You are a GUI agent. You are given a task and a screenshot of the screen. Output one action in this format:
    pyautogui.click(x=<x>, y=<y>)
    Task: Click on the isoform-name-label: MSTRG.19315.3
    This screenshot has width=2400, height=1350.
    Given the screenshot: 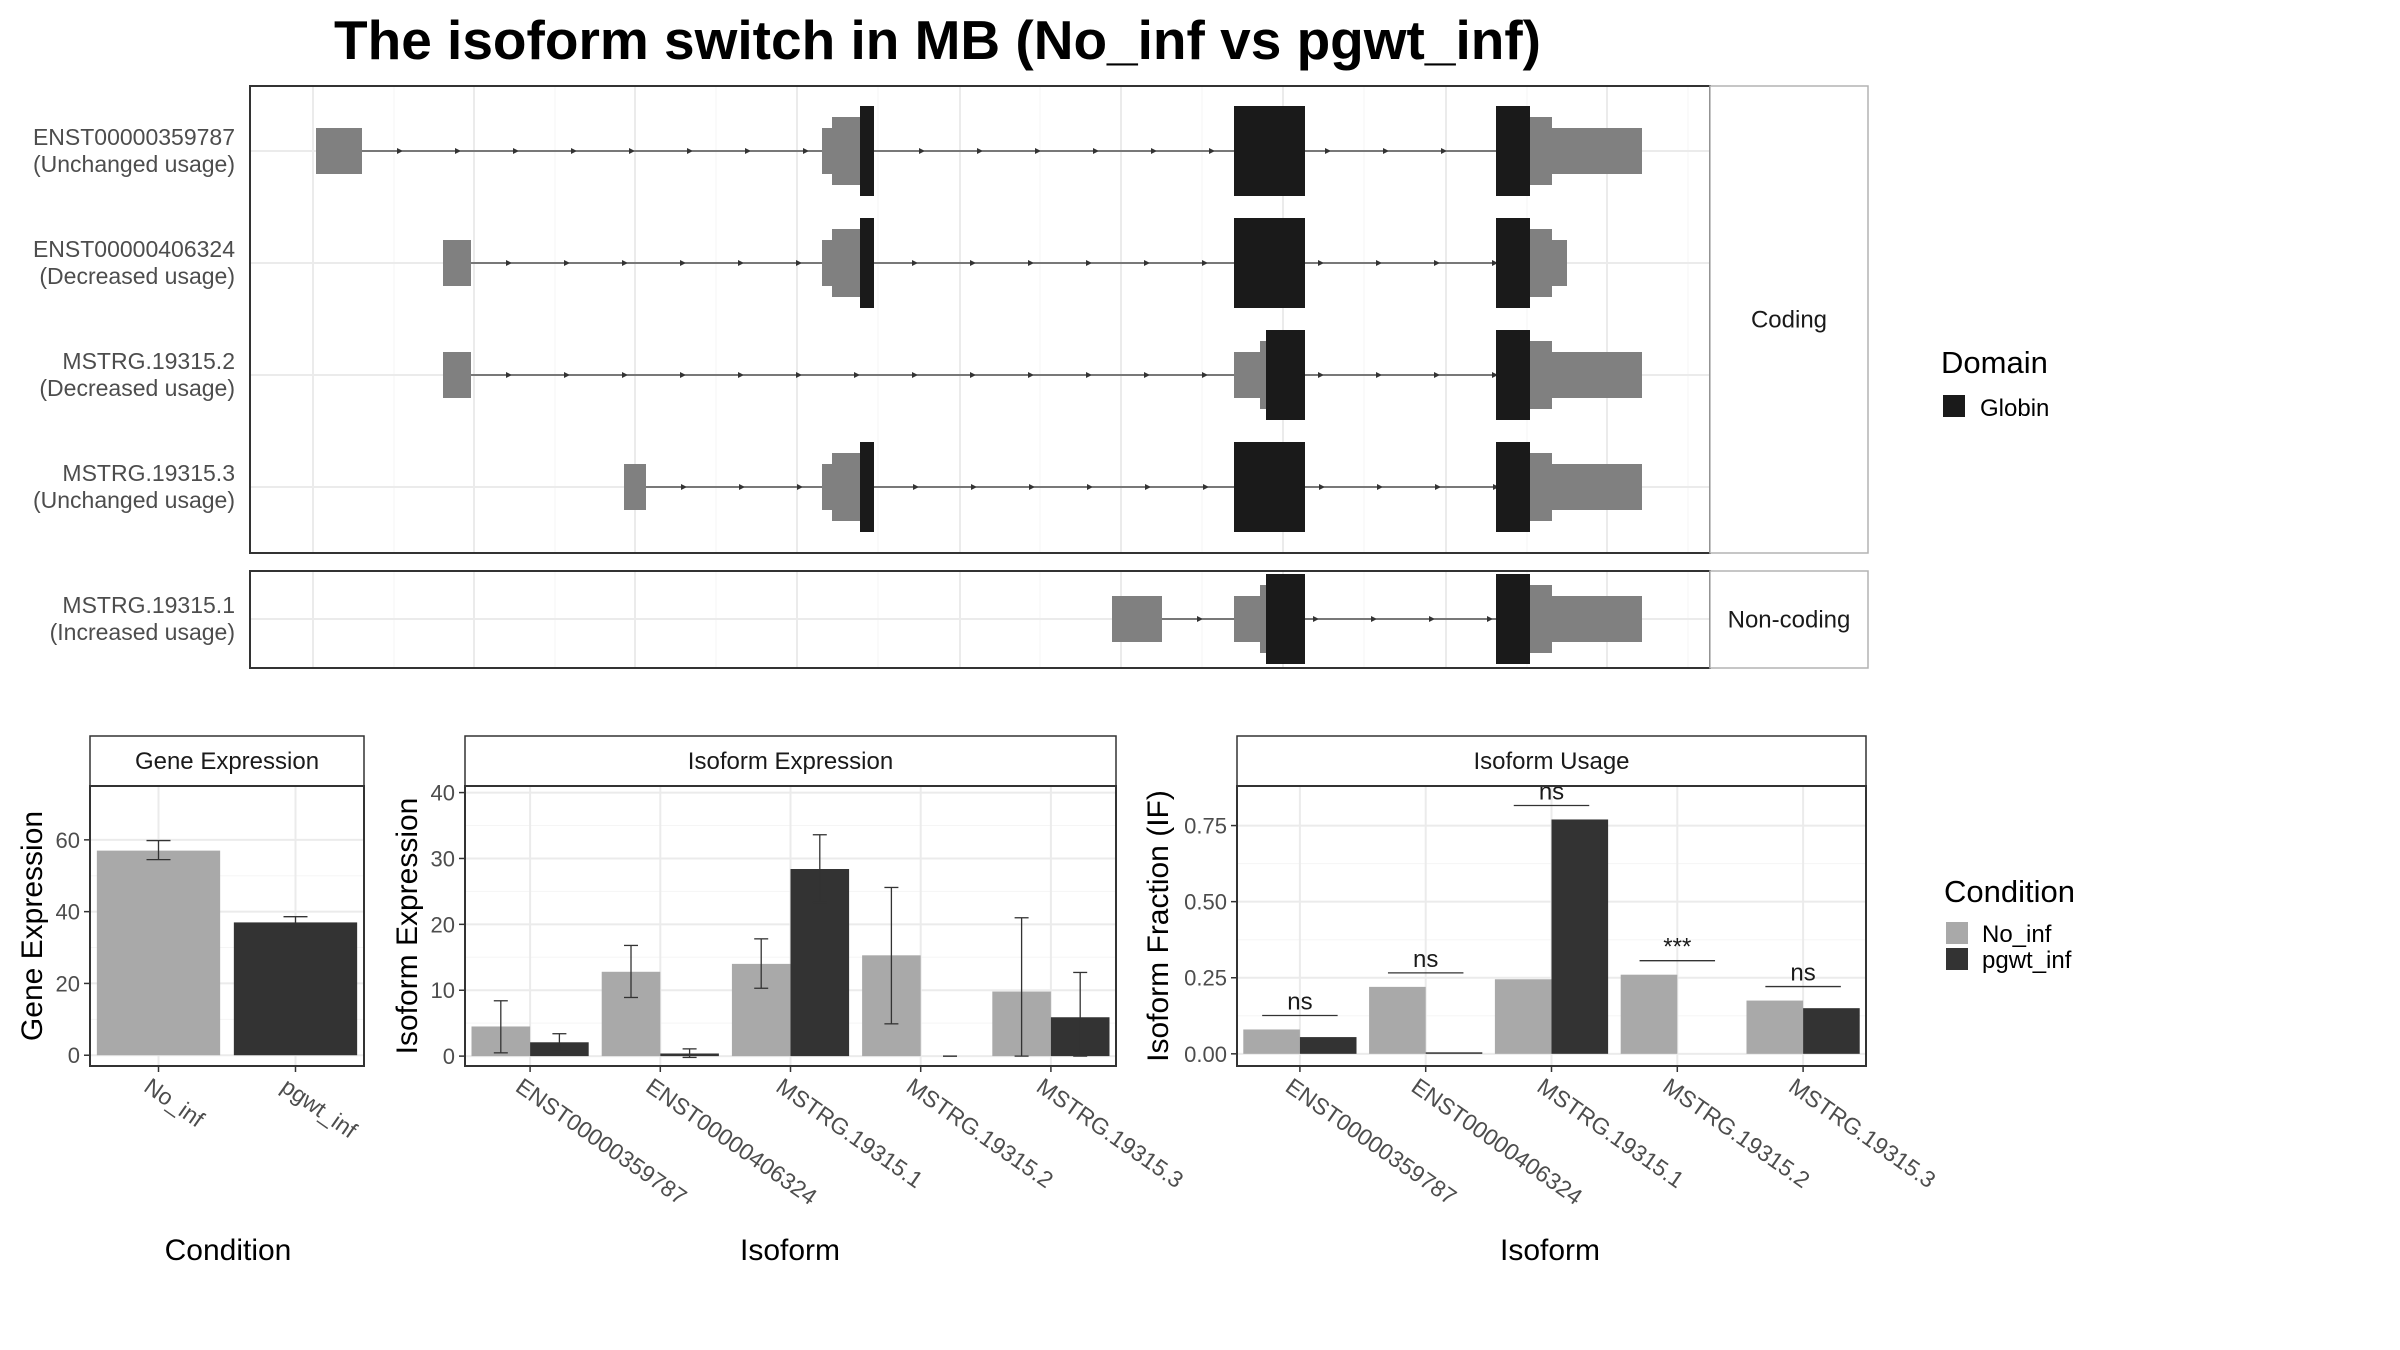 What is the action you would take?
    pyautogui.click(x=148, y=473)
    